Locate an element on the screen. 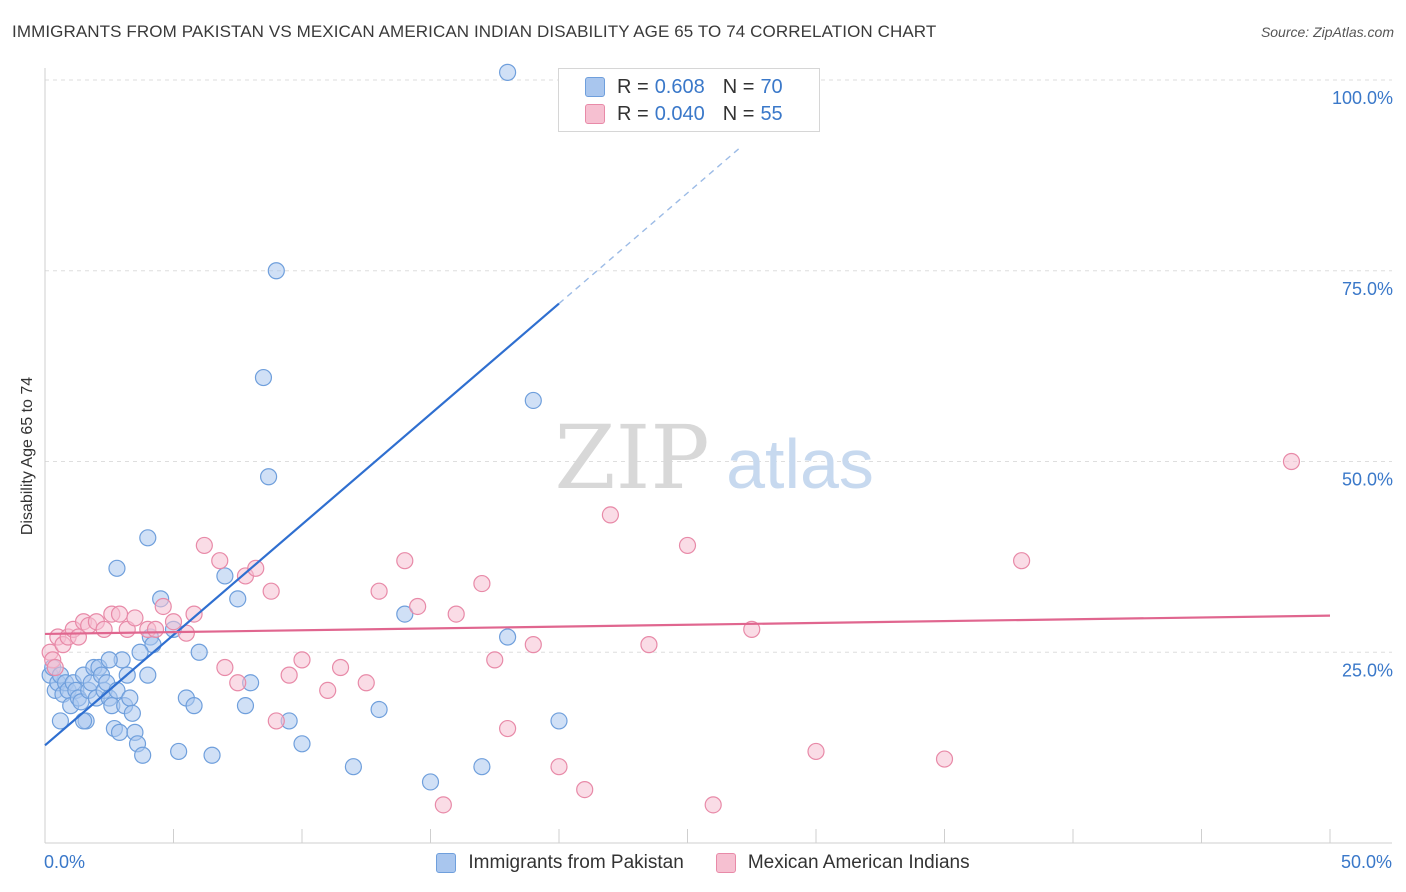 The height and width of the screenshot is (892, 1406). trend-line-pakistan-extension is located at coordinates (649, 226).